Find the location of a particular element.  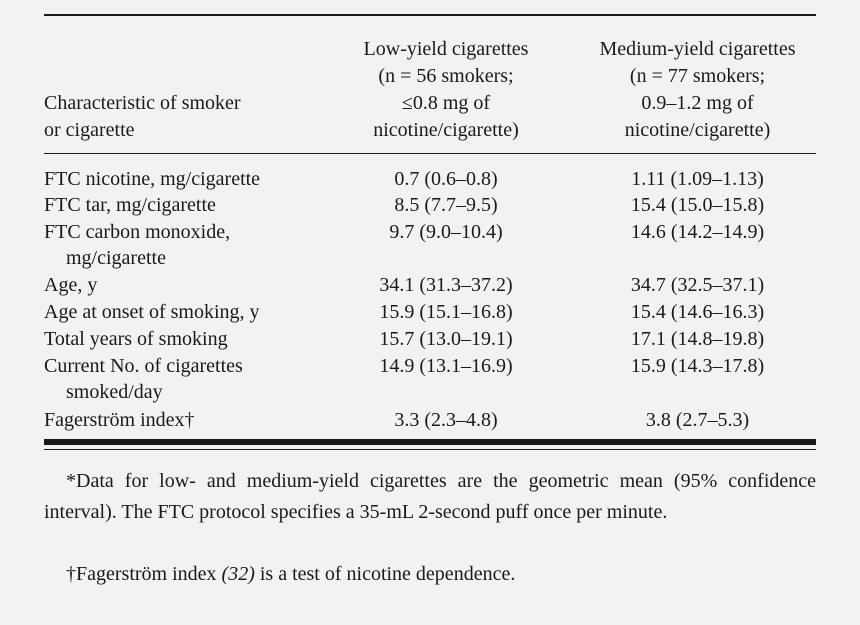

row-medium-age-onset: 15.4 (14.6–16.3) is located at coordinates (697, 312).